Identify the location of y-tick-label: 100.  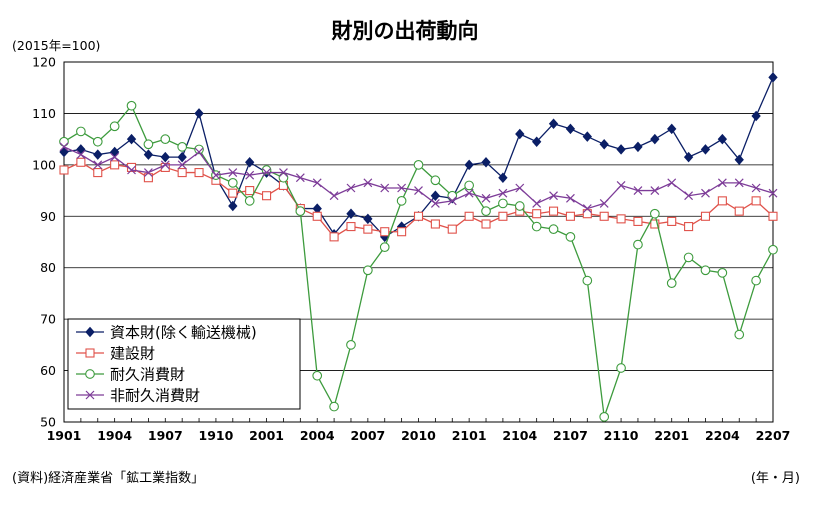
(44, 164).